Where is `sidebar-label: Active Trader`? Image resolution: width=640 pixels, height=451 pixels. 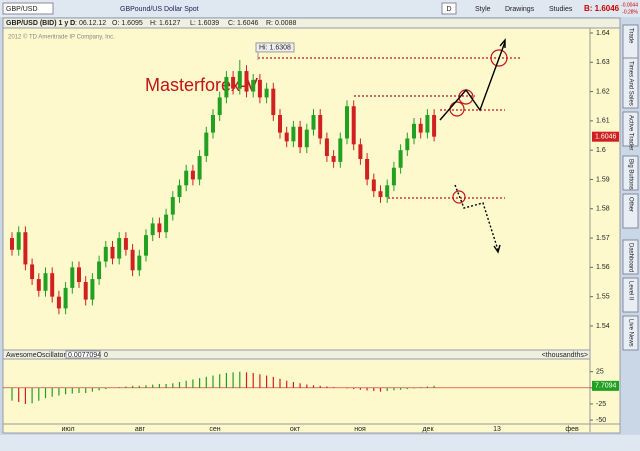
sidebar-label: Active Trader is located at coordinates (630, 132).